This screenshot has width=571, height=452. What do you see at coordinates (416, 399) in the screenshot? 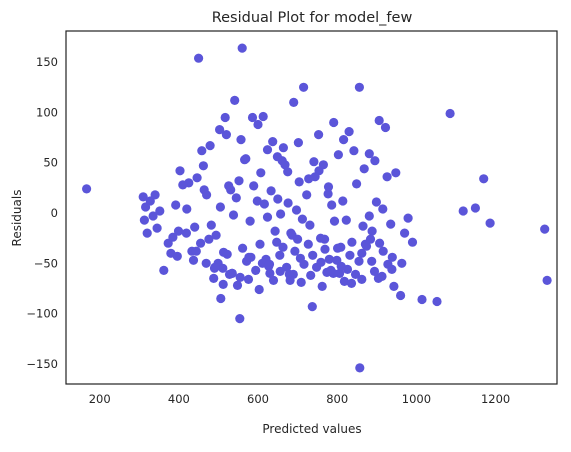
I see `x-tick-label: 1000` at bounding box center [416, 399].